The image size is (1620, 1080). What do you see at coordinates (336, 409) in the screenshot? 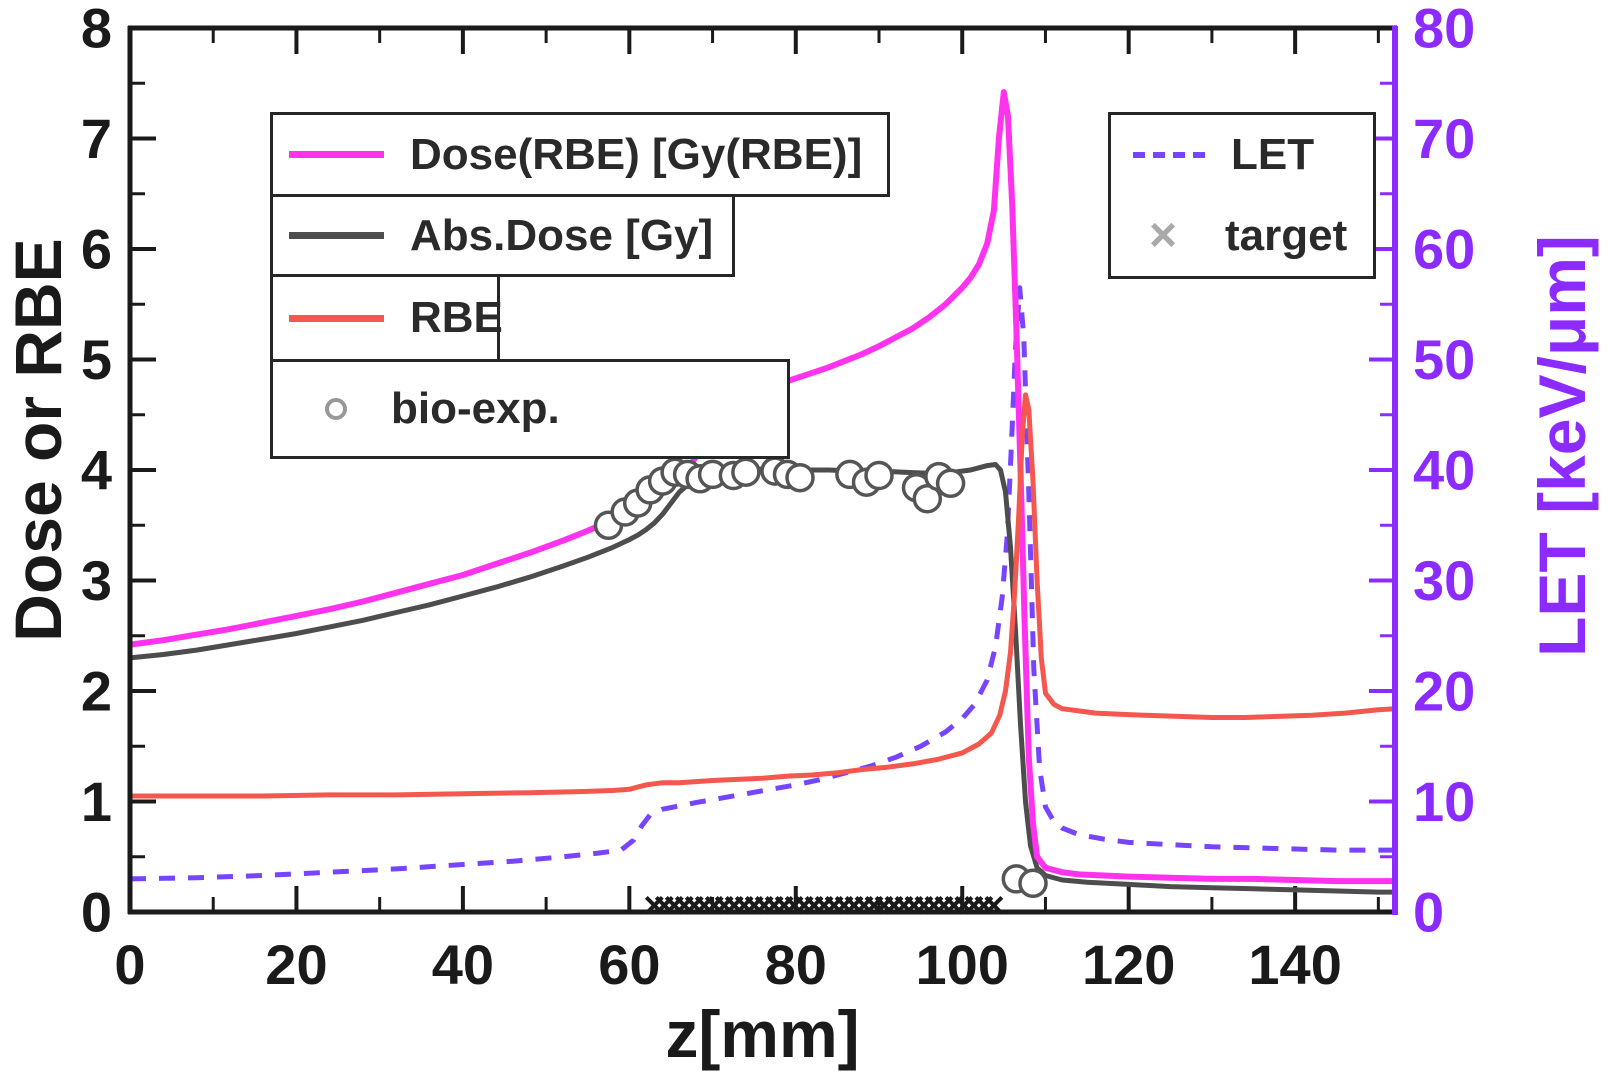
I see `bio-exp-circle-swatch-icon` at bounding box center [336, 409].